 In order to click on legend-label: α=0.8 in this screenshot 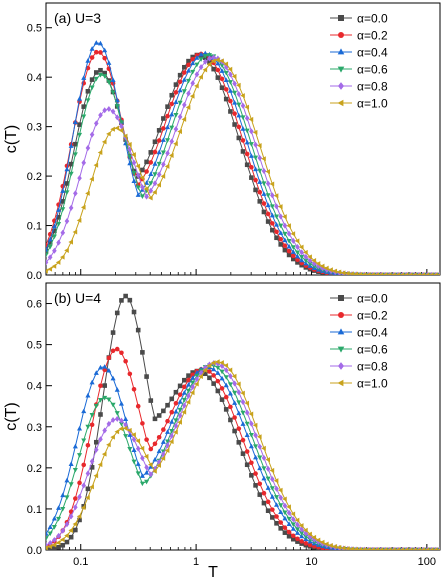, I will do `click(372, 367)`.